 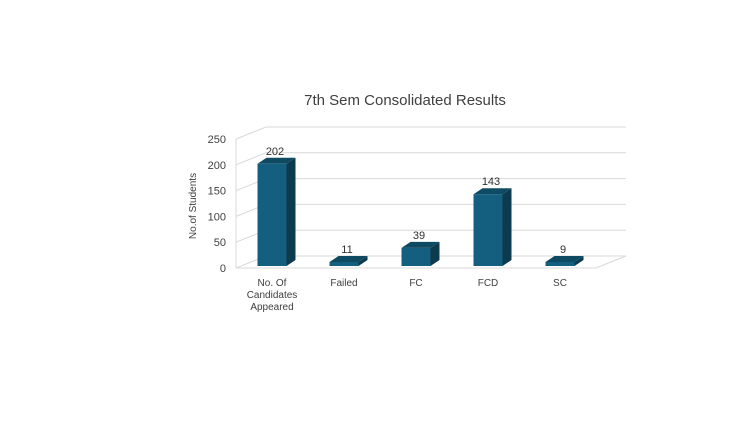 I want to click on category-label: SC, so click(x=560, y=283).